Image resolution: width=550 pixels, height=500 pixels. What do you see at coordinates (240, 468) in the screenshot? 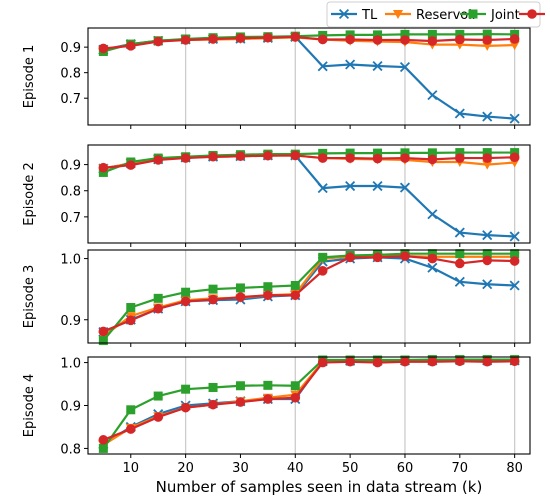
I see `x-tick-label: 30` at bounding box center [240, 468].